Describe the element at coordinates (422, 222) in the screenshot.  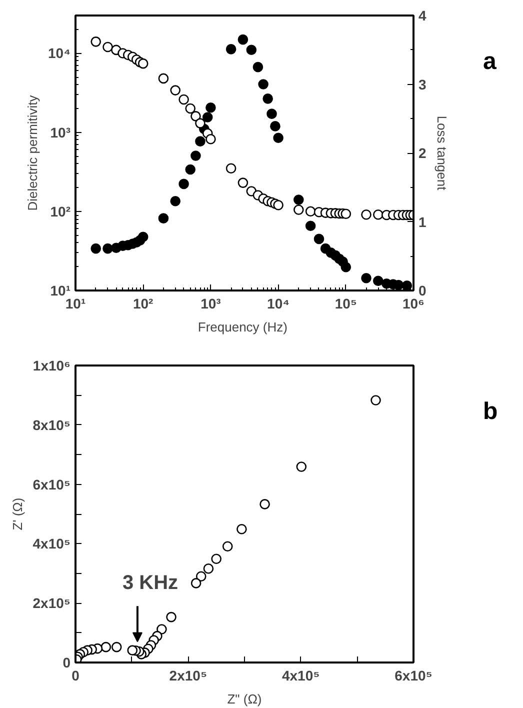
I see `y2-tick-label: 1` at that location.